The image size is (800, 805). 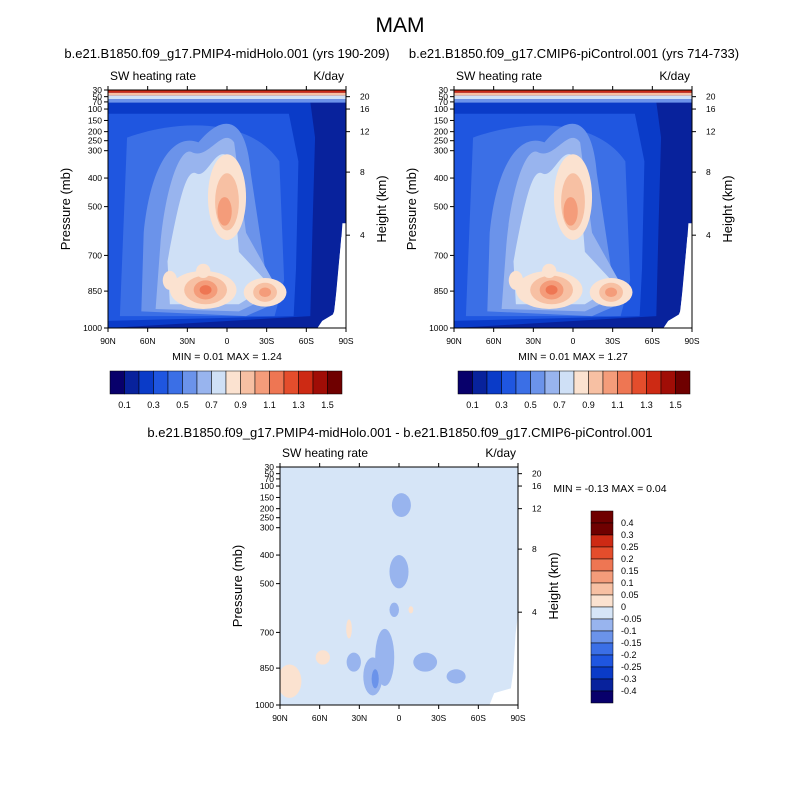 I want to click on y-tick-label-right: 16, so click(x=537, y=486).